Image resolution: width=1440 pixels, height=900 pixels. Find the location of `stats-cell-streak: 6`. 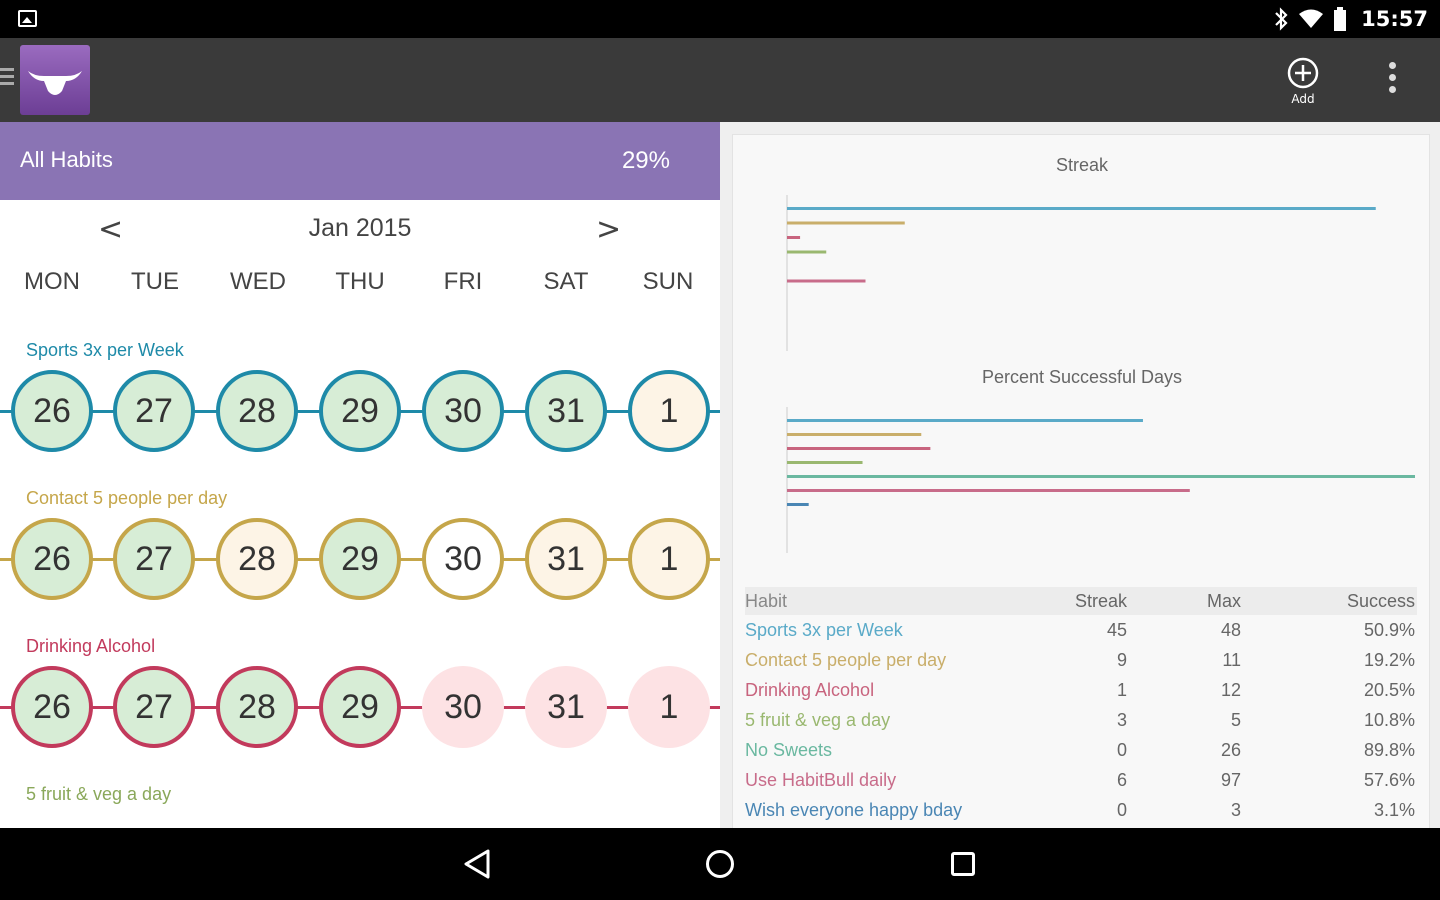

stats-cell-streak: 6 is located at coordinates (1121, 779).